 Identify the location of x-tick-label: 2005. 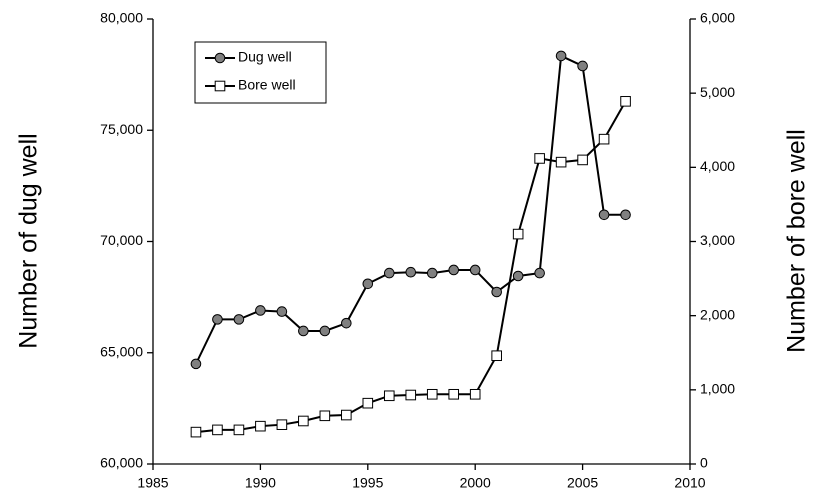
(582, 483).